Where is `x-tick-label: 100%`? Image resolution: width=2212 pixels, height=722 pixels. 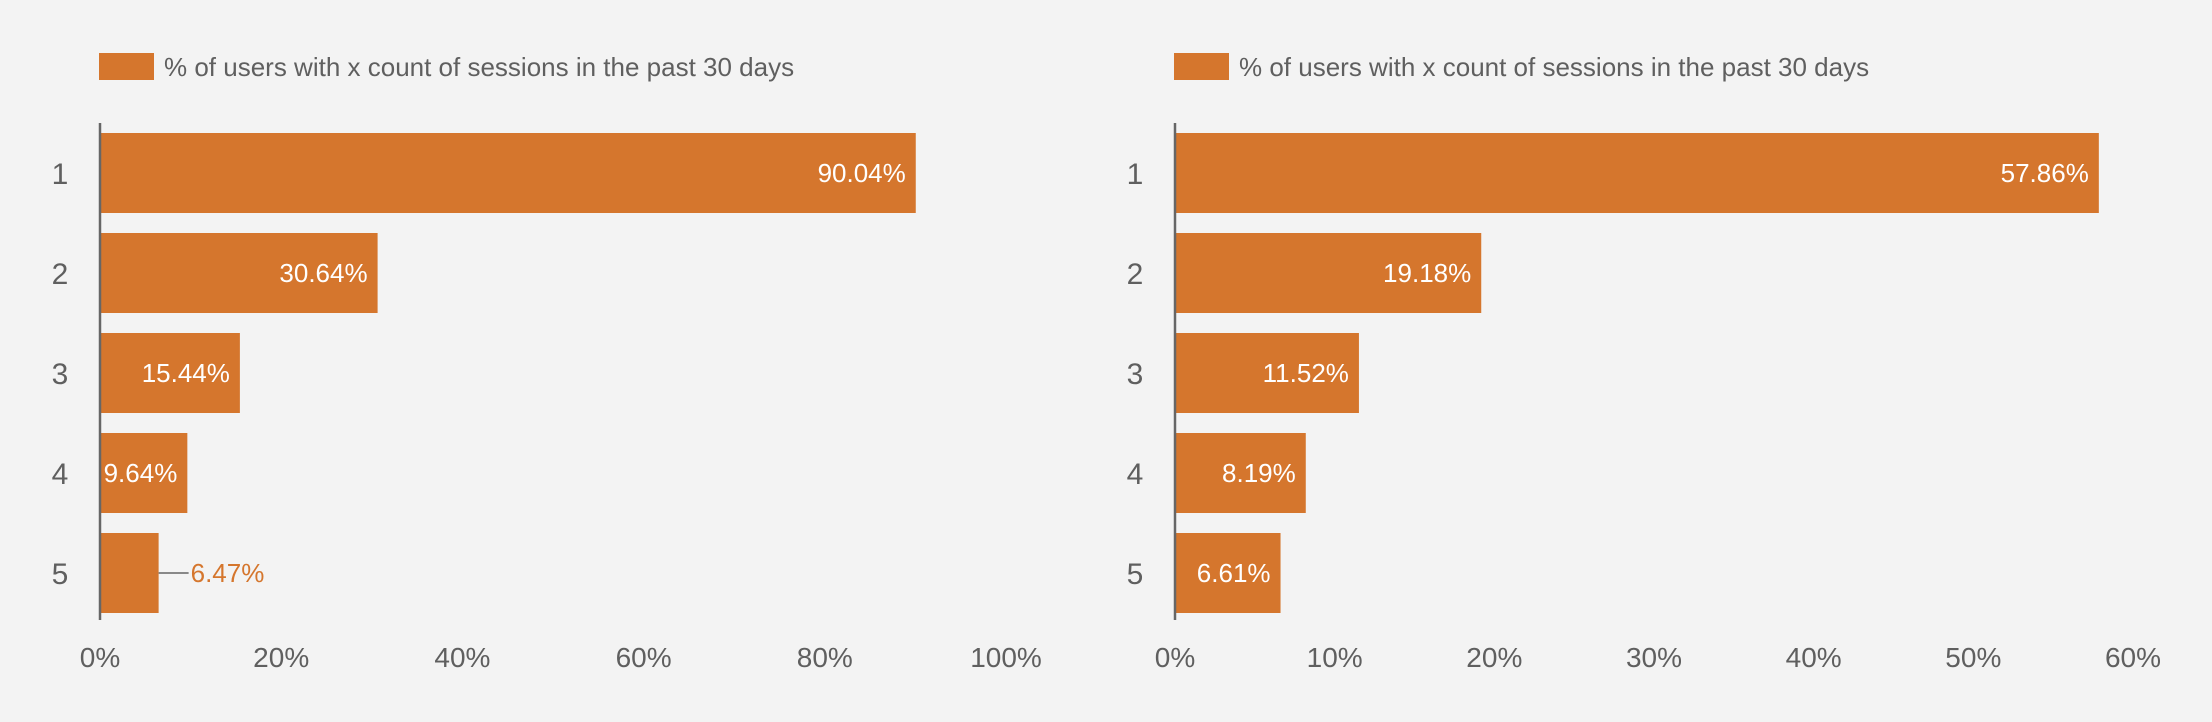 x-tick-label: 100% is located at coordinates (1006, 657).